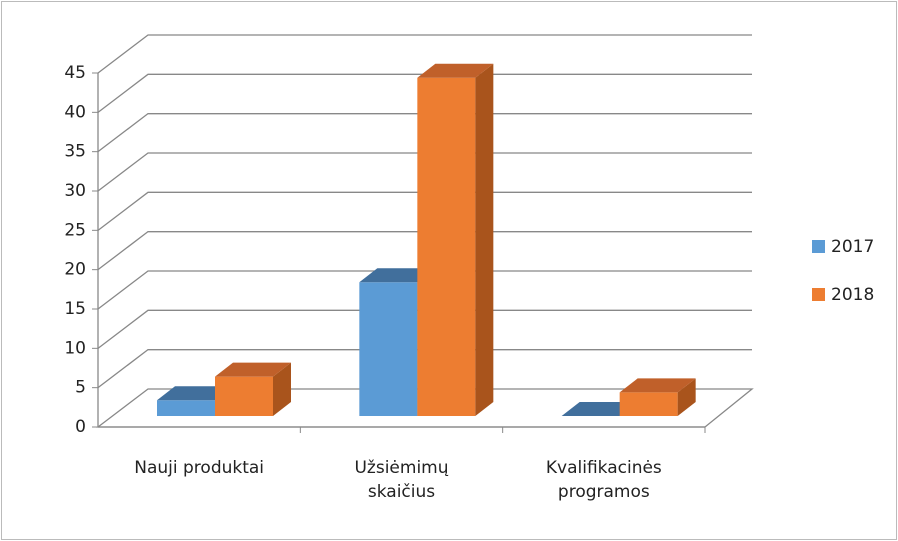  Describe the element at coordinates (852, 247) in the screenshot. I see `legend-label: 2017` at that location.